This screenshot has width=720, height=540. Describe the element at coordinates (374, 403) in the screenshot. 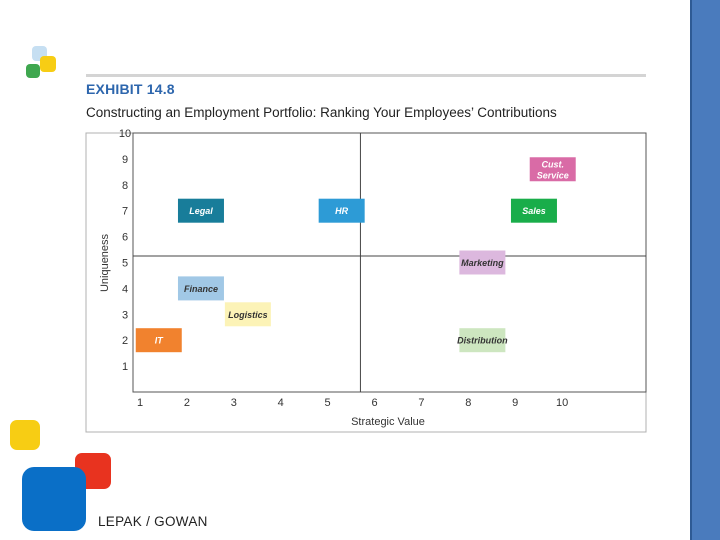

I see `x-tick-label: 6` at that location.